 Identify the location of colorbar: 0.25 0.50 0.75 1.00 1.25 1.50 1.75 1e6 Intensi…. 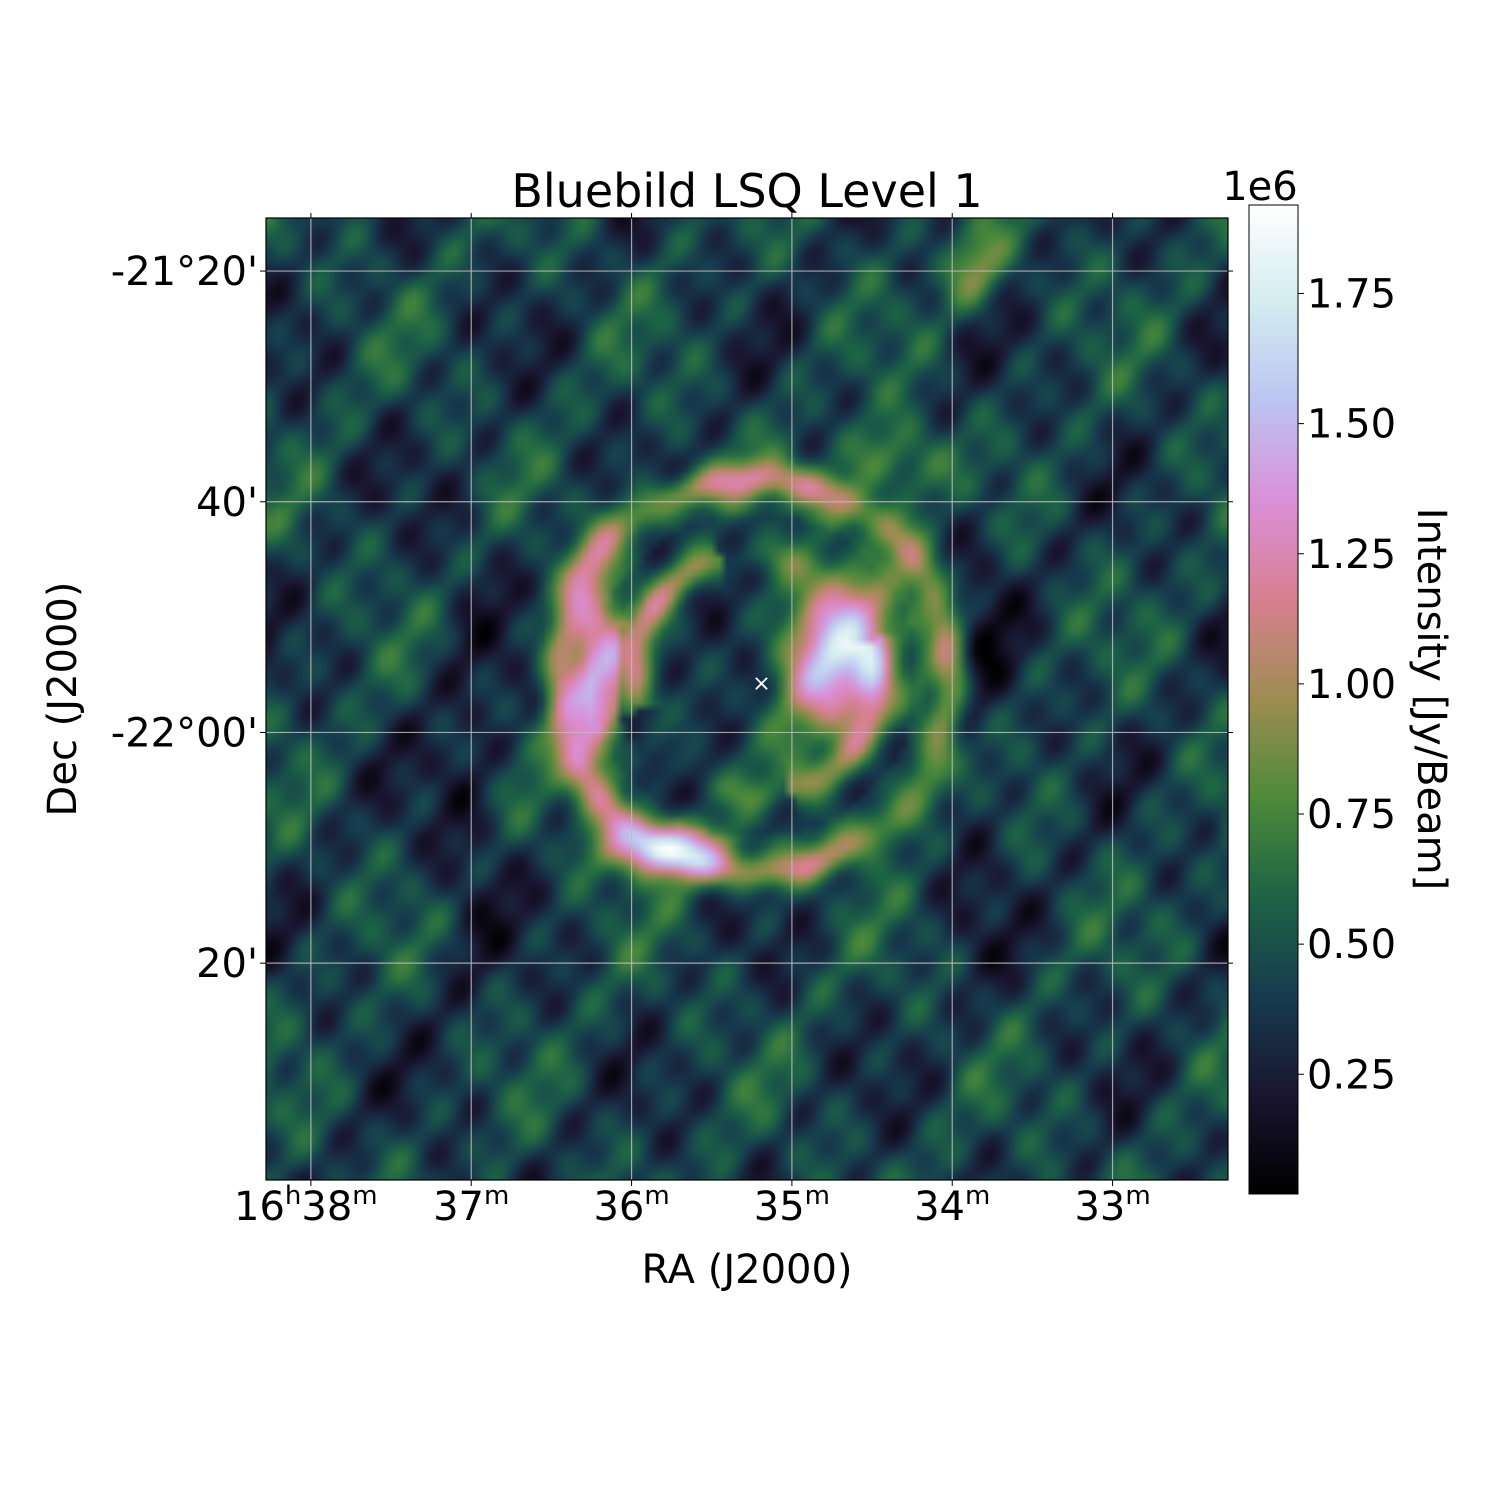
(1338, 679).